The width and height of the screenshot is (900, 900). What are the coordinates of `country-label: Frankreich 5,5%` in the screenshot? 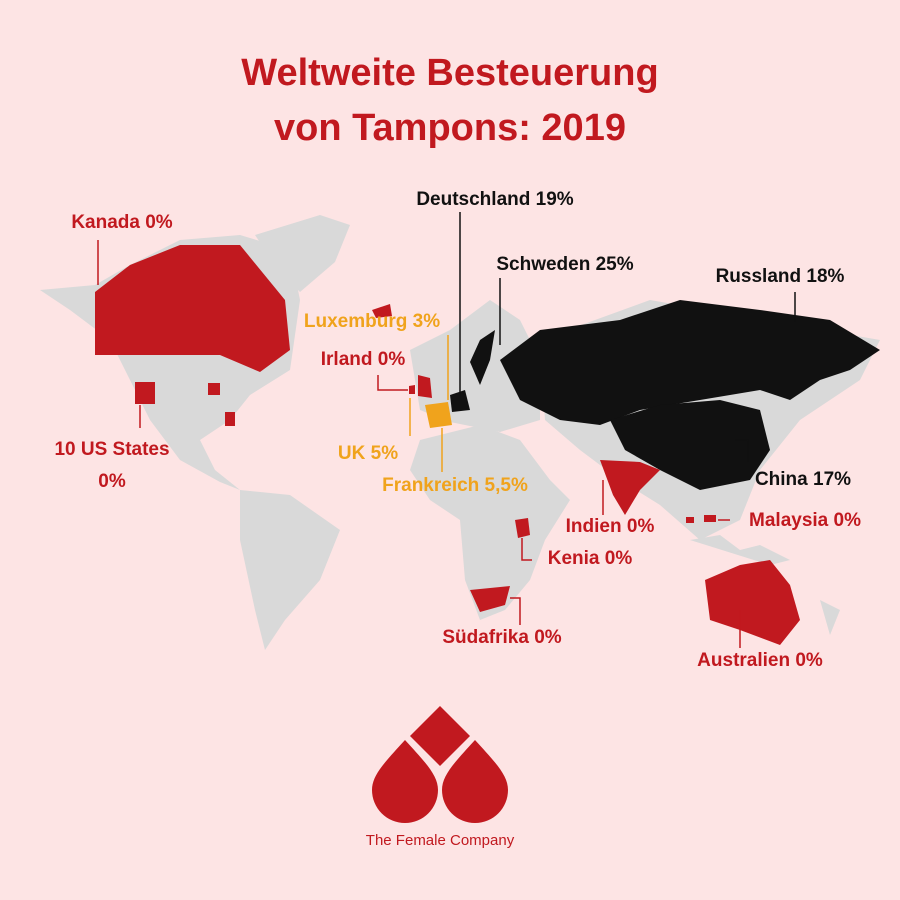 It's located at (455, 485).